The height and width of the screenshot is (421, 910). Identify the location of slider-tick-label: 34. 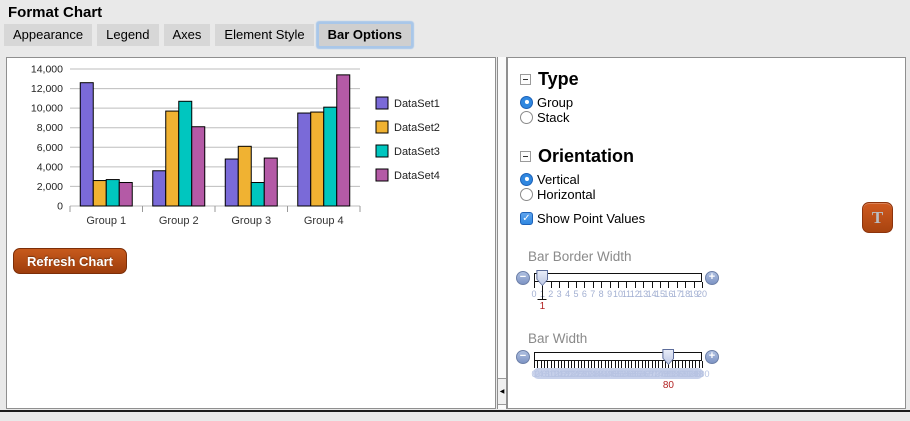
(591, 374).